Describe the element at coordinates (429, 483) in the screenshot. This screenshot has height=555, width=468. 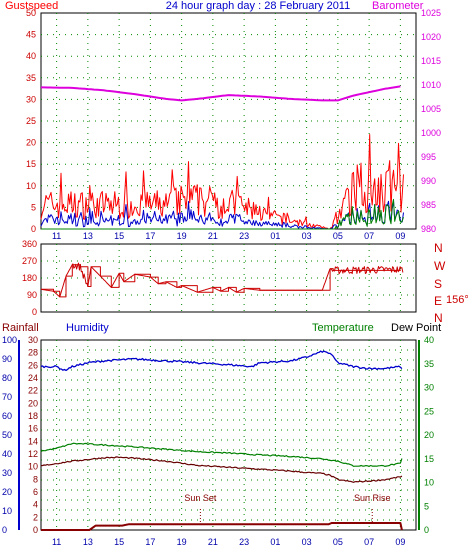
I see `temp-y-tick-2: 10` at that location.